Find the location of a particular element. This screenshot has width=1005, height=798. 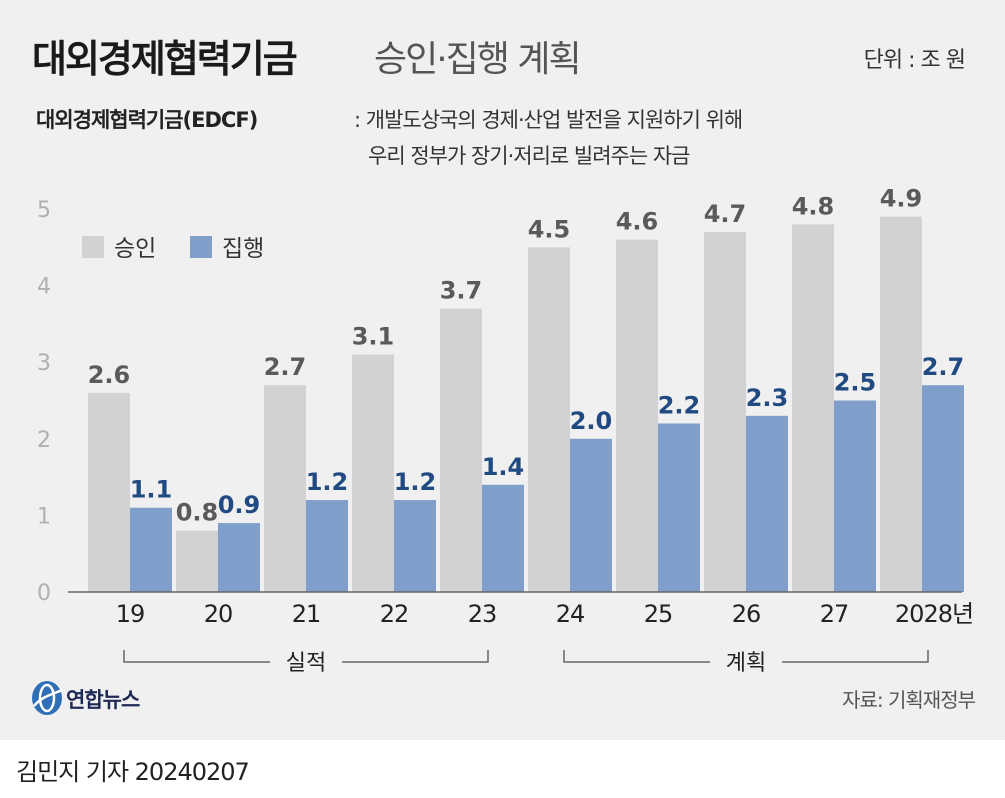

y-tick-label: 1 is located at coordinates (44, 516).